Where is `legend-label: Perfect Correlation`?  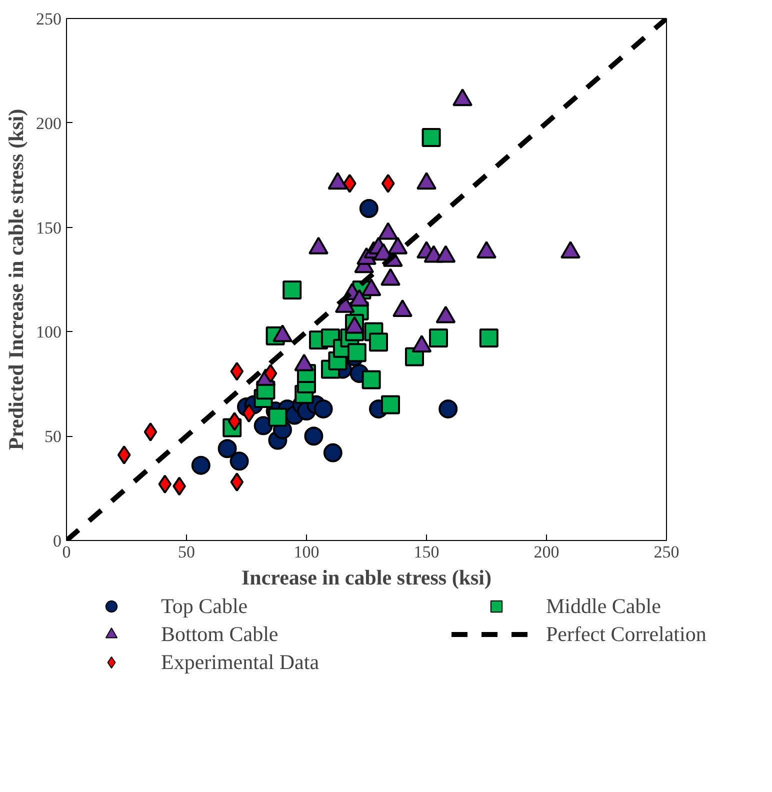 legend-label: Perfect Correlation is located at coordinates (627, 634).